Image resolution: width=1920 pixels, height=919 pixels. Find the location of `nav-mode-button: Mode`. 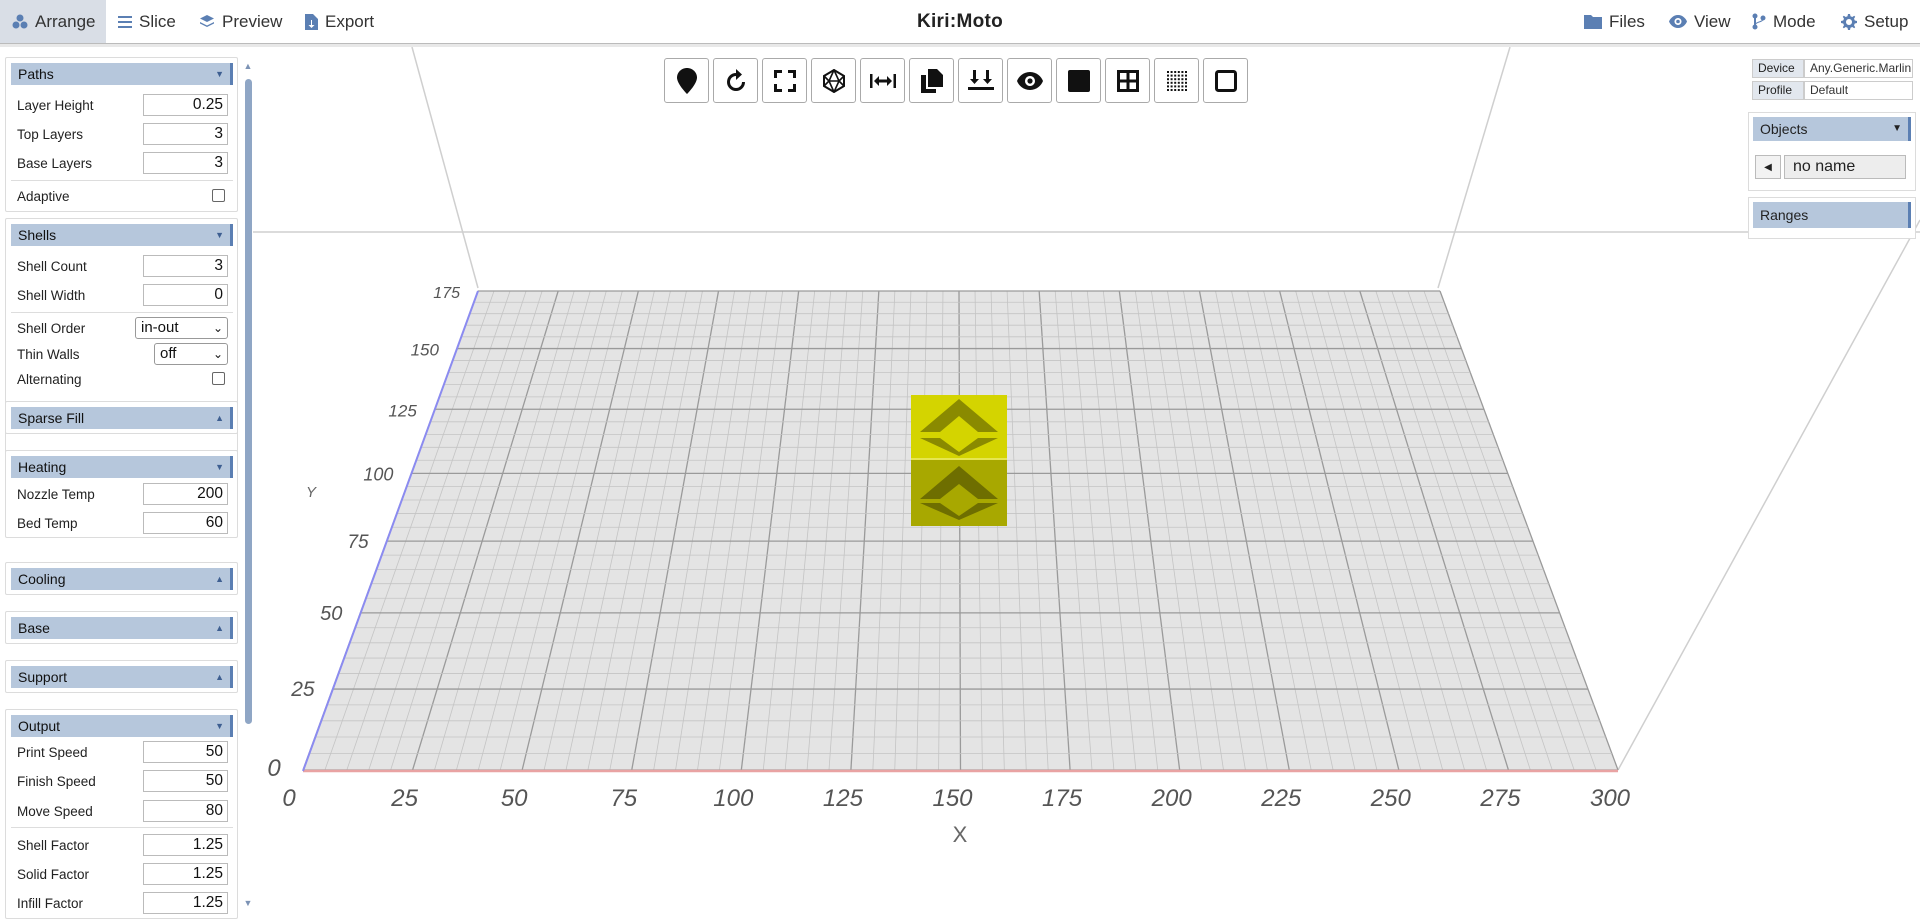

nav-mode-button: Mode is located at coordinates (1784, 21).